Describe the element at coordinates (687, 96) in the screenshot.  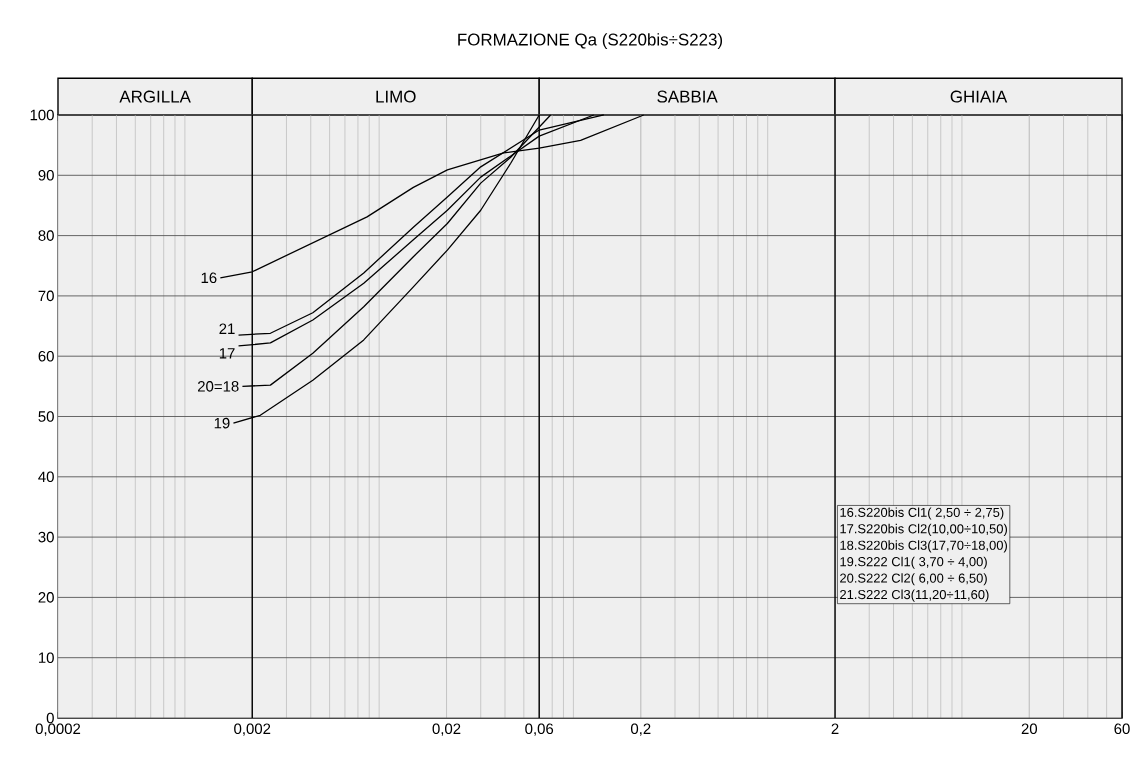
I see `band-label: SABBIA` at that location.